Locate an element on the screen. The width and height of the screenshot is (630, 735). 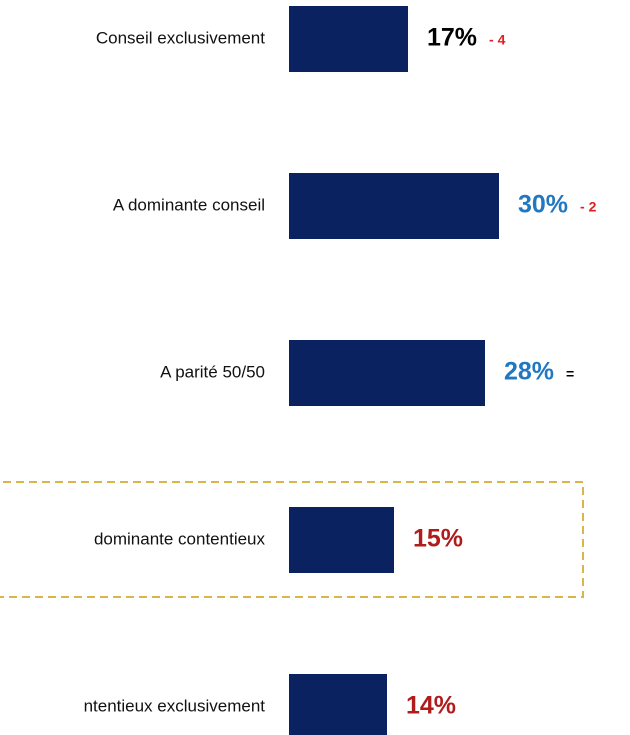
value-label: 28% is located at coordinates (529, 372).